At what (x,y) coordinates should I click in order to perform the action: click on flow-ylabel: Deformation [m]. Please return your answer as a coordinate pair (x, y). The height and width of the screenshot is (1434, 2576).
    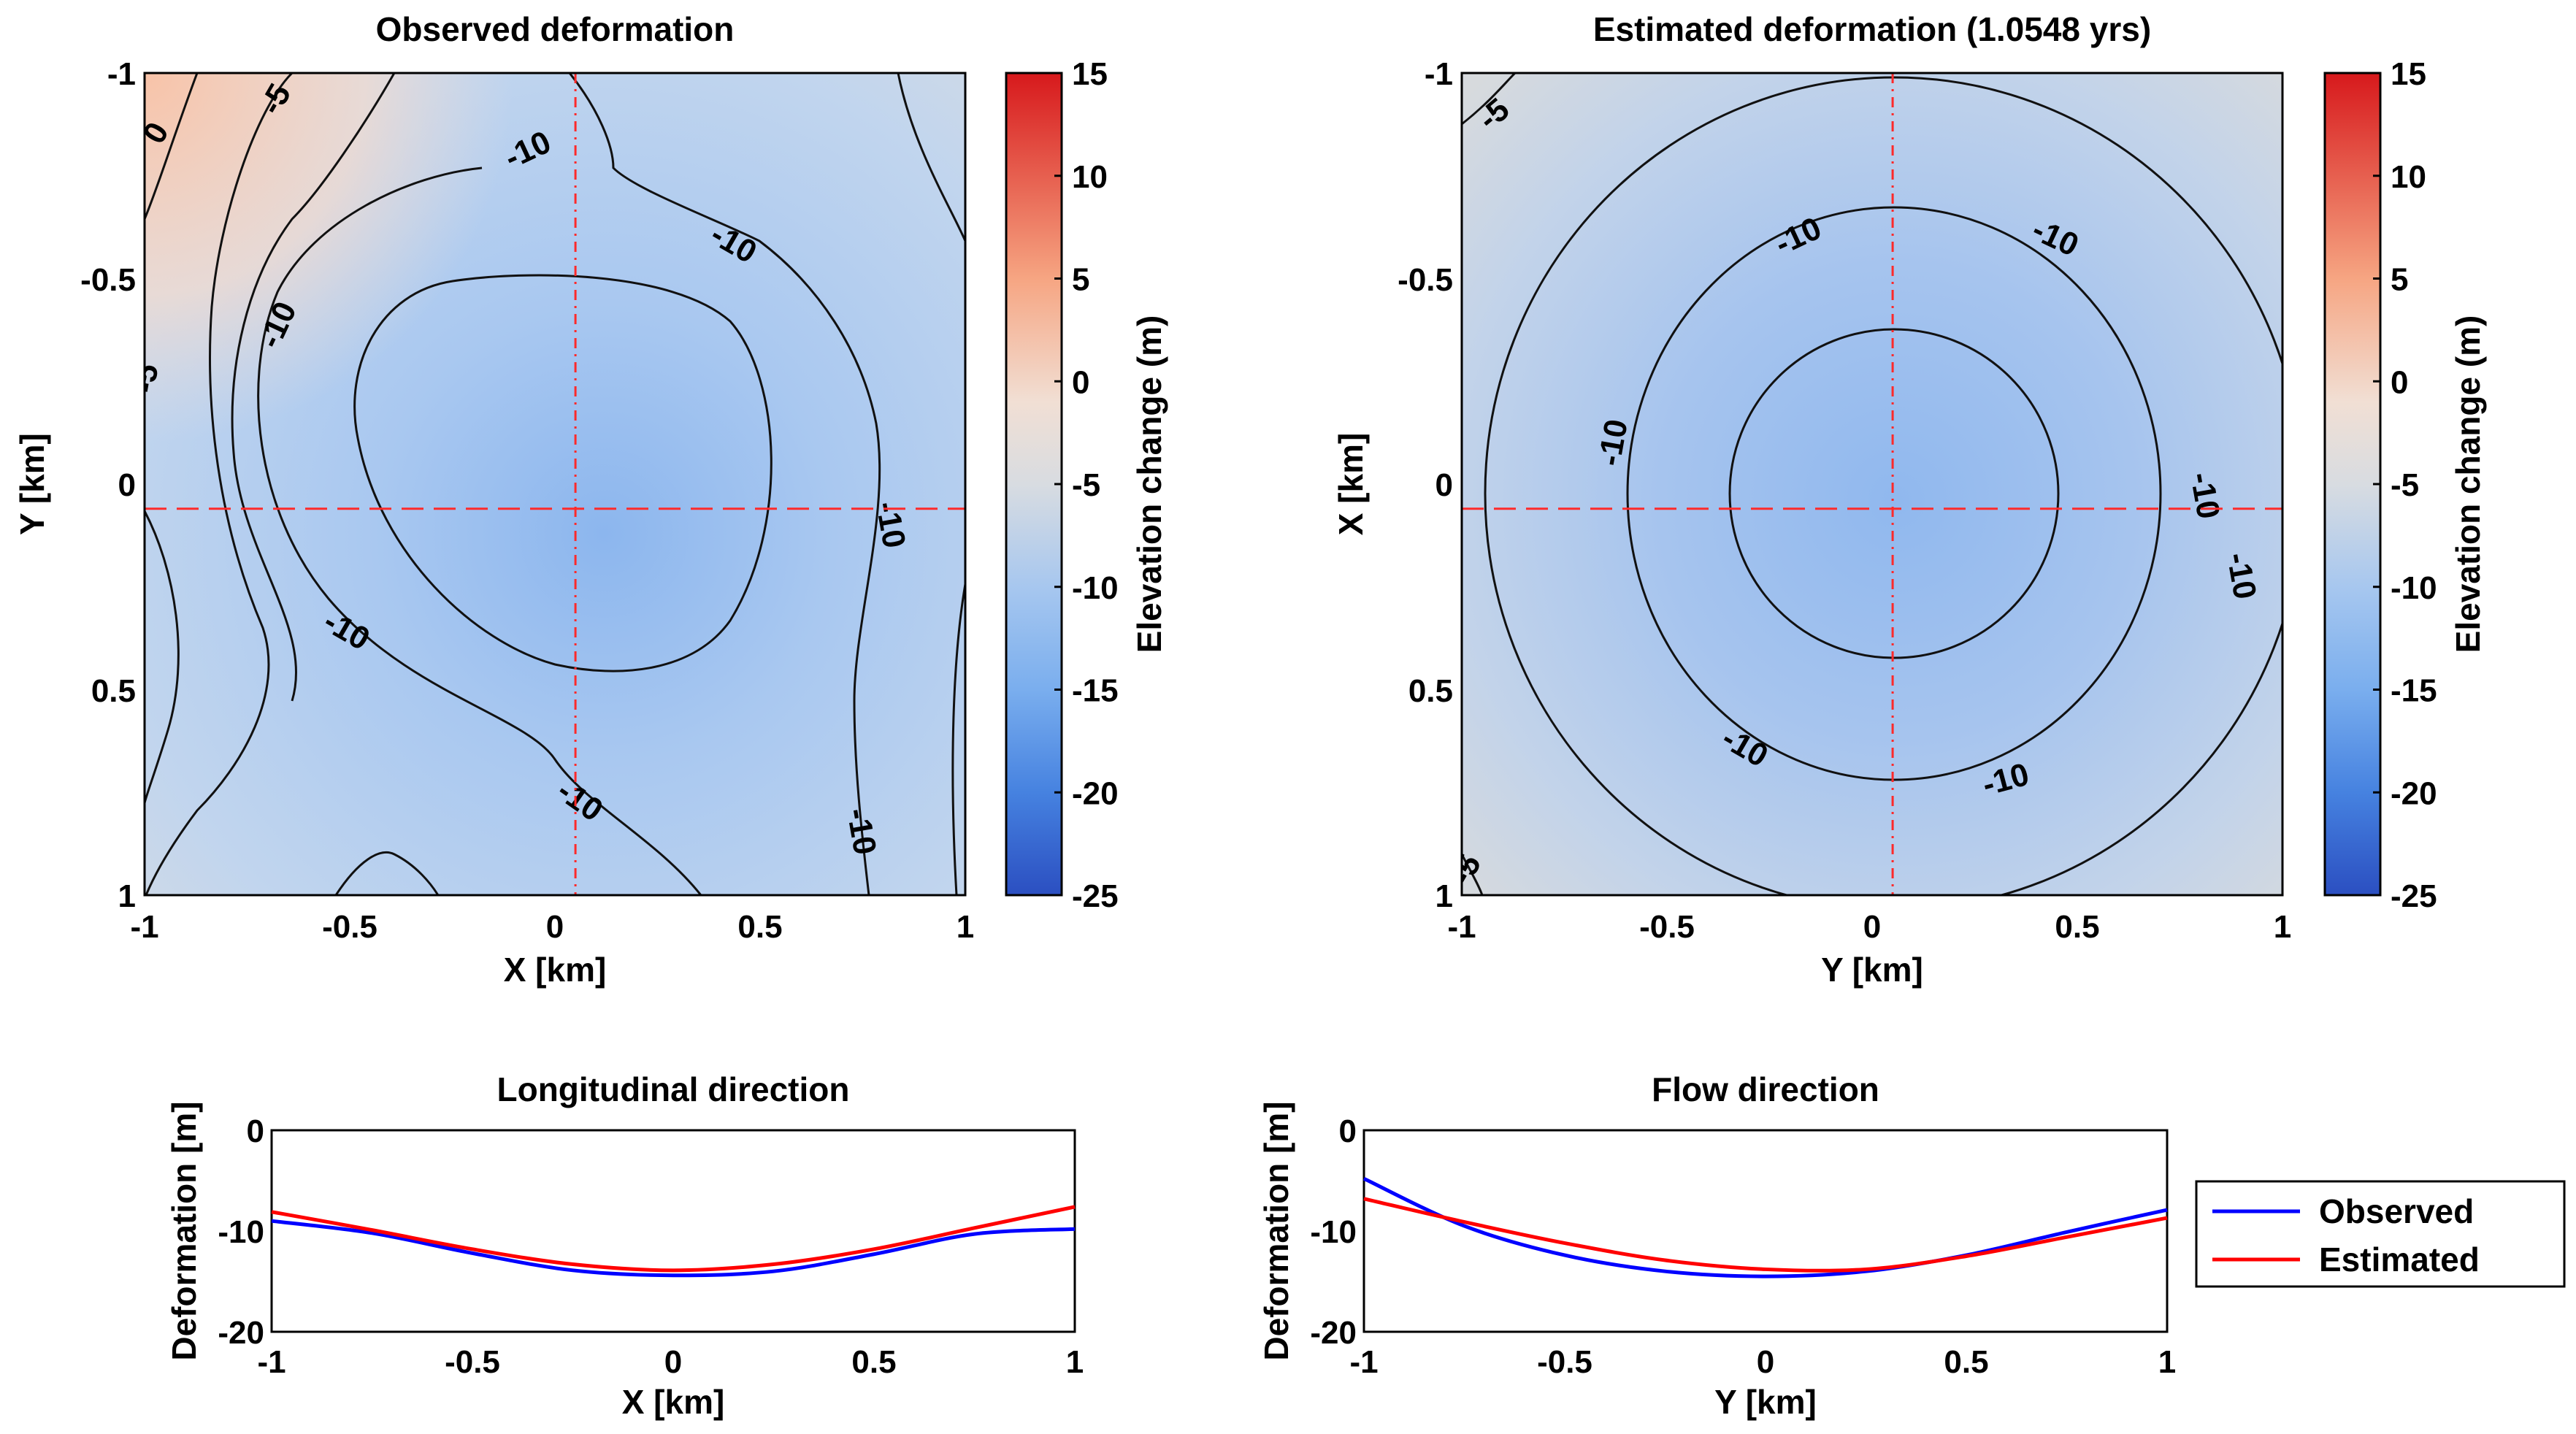
    Looking at the image, I should click on (1276, 1230).